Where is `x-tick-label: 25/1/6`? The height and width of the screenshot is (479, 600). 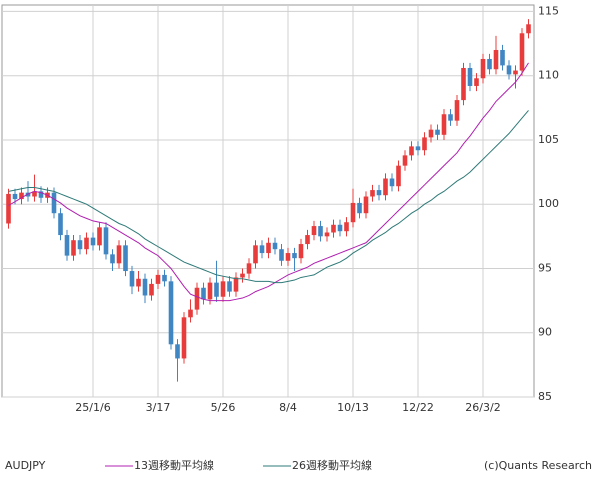
x-tick-label: 25/1/6 is located at coordinates (92, 407).